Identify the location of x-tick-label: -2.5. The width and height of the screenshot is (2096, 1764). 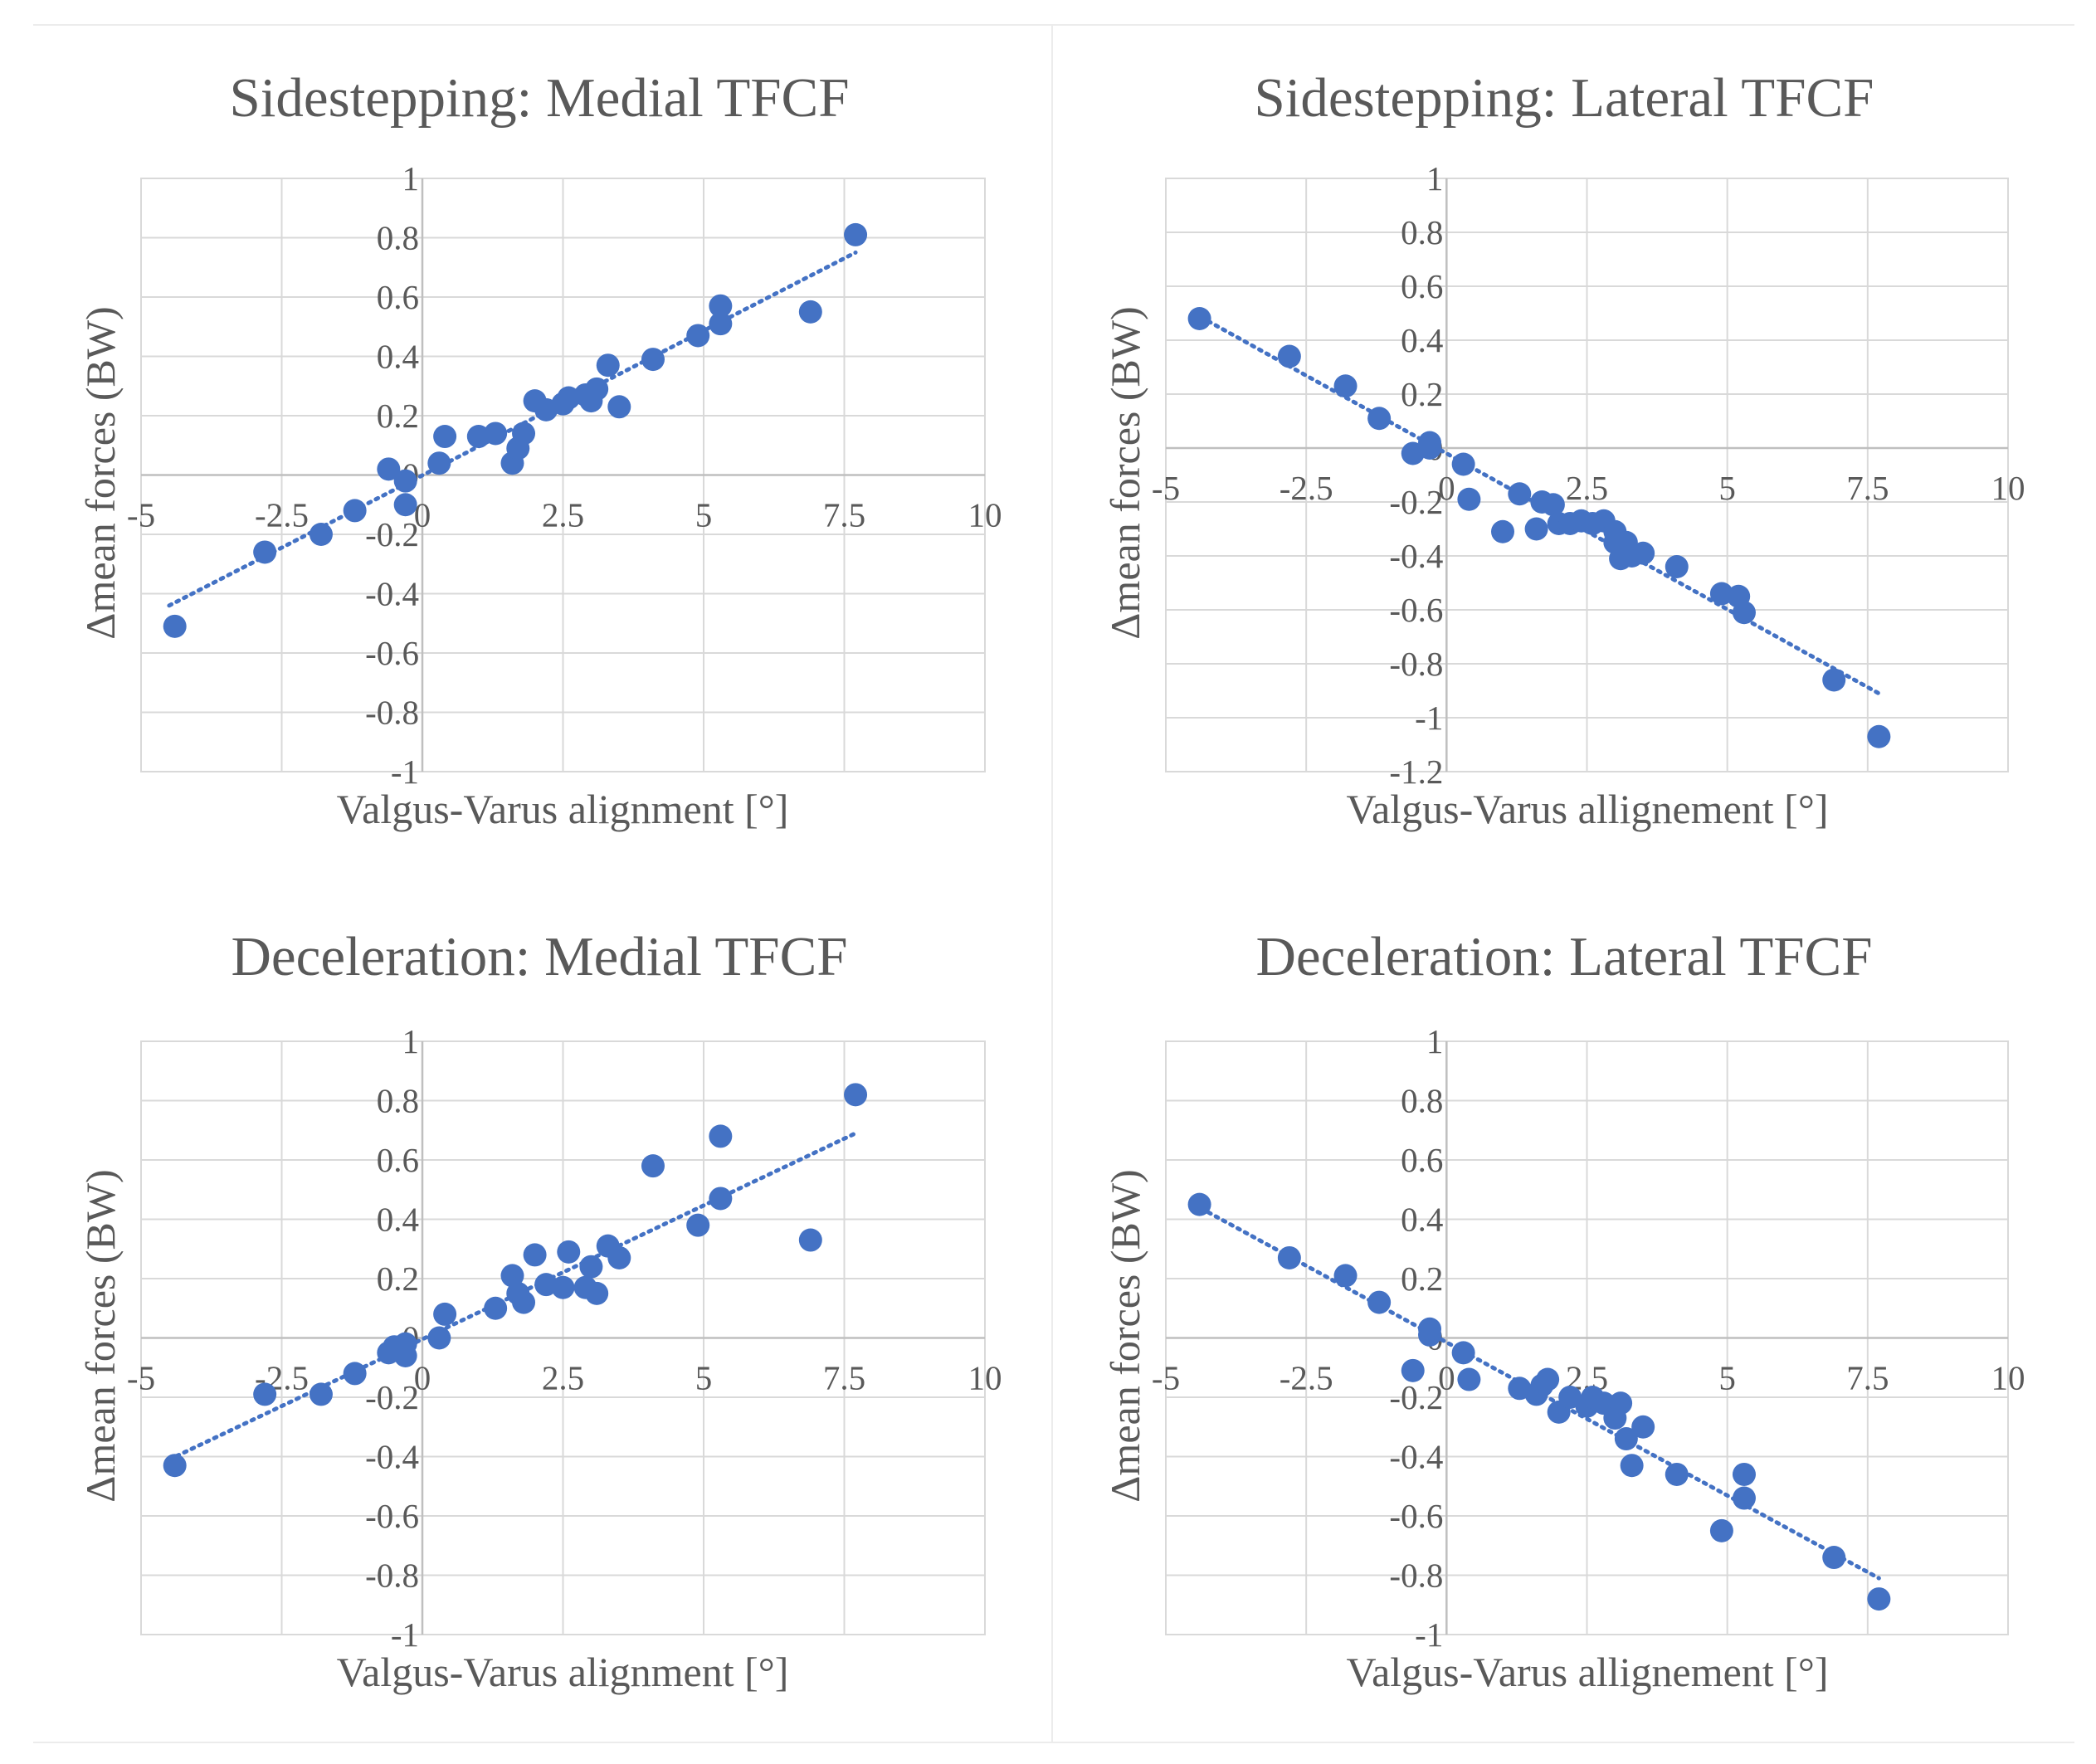
(282, 515).